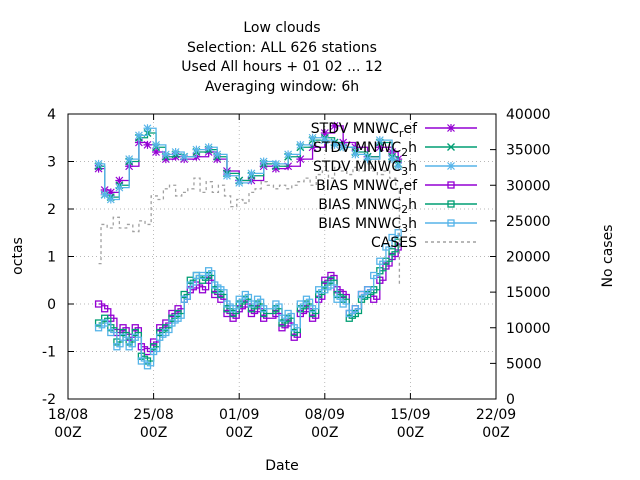 The image size is (640, 480). What do you see at coordinates (365, 149) in the screenshot?
I see `legend-label: STDV MNWC2h` at bounding box center [365, 149].